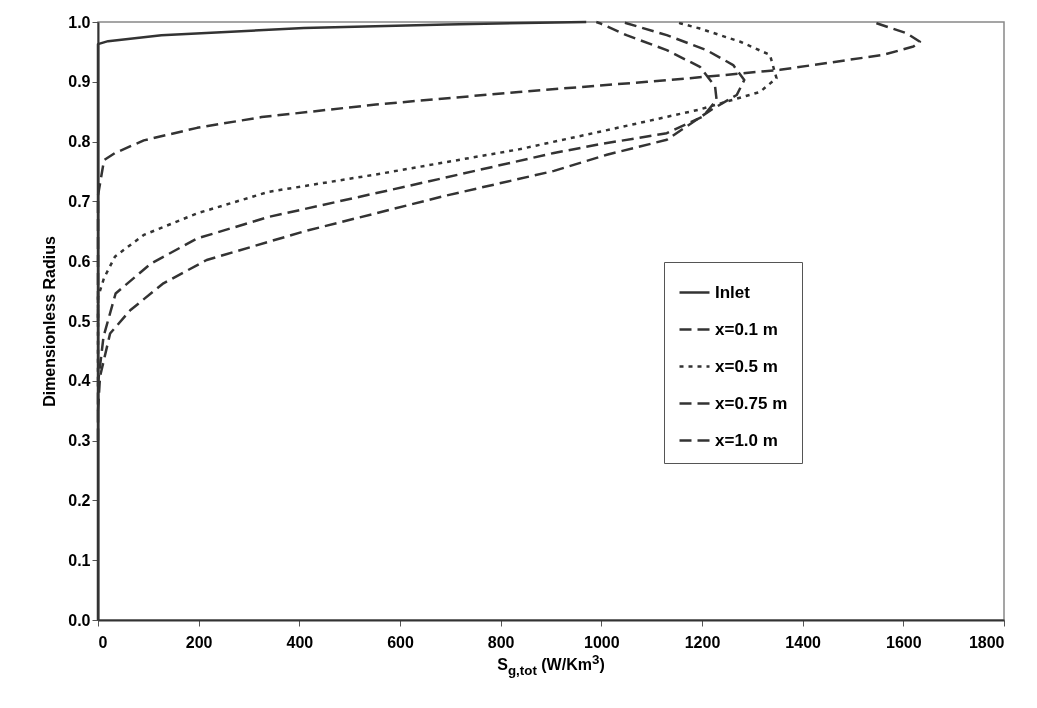  What do you see at coordinates (904, 642) in the screenshot?
I see `x-tick-label: 1600` at bounding box center [904, 642].